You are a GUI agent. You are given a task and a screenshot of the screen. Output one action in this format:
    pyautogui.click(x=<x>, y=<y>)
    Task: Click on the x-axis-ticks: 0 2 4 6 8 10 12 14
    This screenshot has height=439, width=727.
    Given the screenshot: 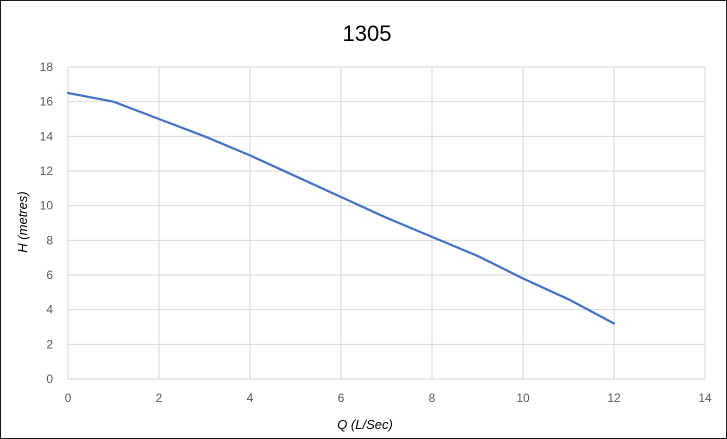 What is the action you would take?
    pyautogui.click(x=388, y=398)
    